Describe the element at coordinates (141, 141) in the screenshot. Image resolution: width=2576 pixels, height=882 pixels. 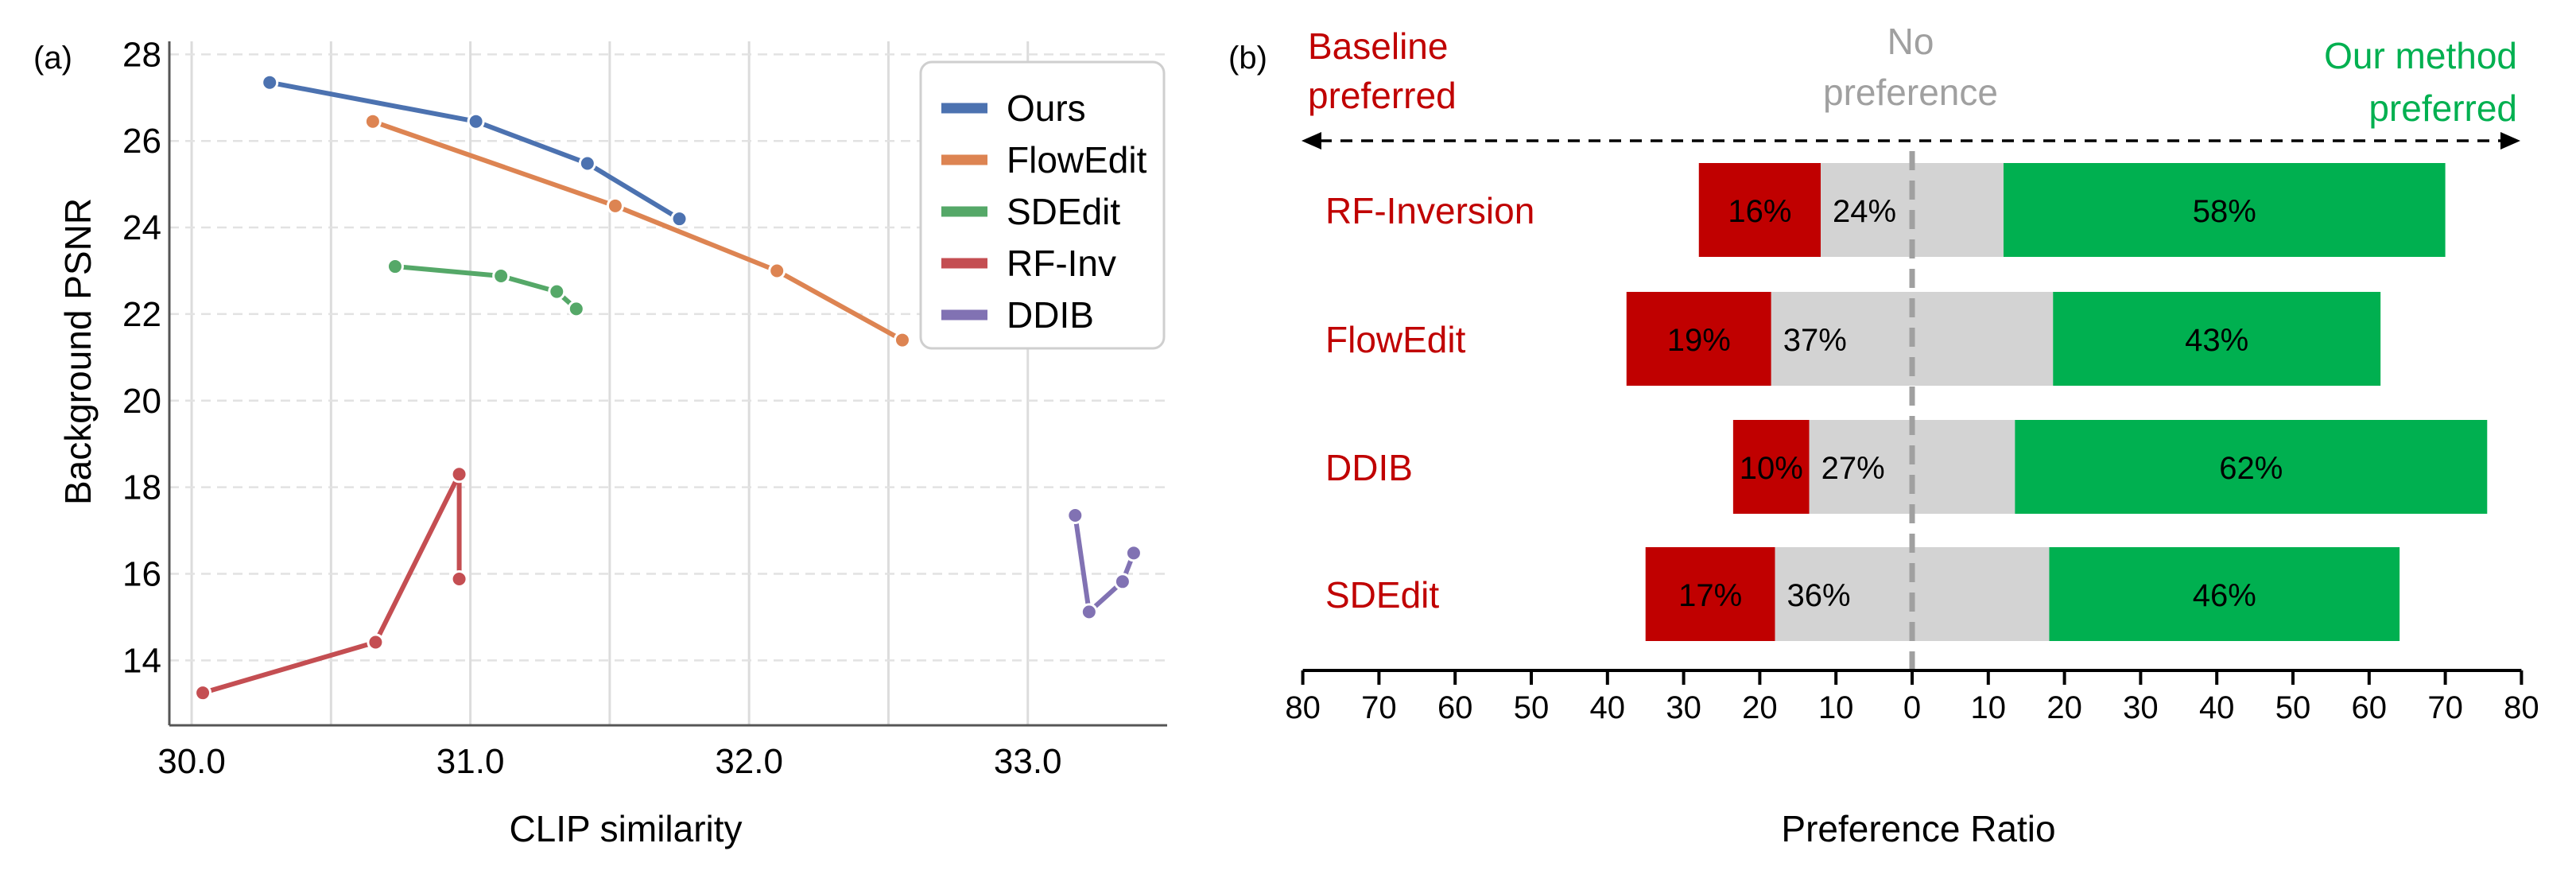
I see `y-tick-label: 26` at that location.